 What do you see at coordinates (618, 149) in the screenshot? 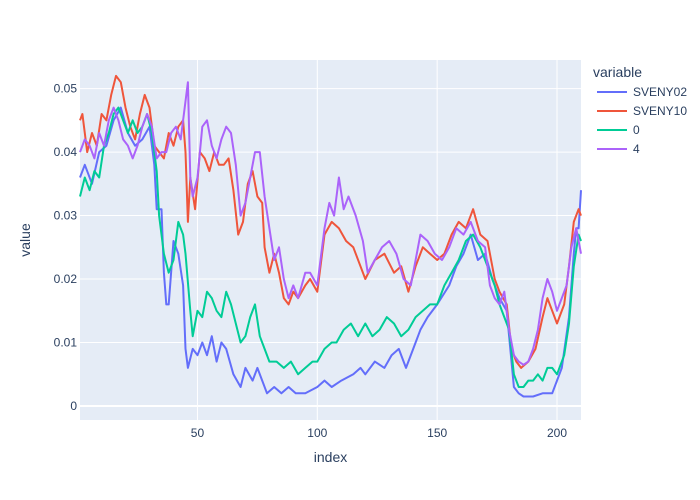
I see `legend-item-4: 4` at bounding box center [618, 149].